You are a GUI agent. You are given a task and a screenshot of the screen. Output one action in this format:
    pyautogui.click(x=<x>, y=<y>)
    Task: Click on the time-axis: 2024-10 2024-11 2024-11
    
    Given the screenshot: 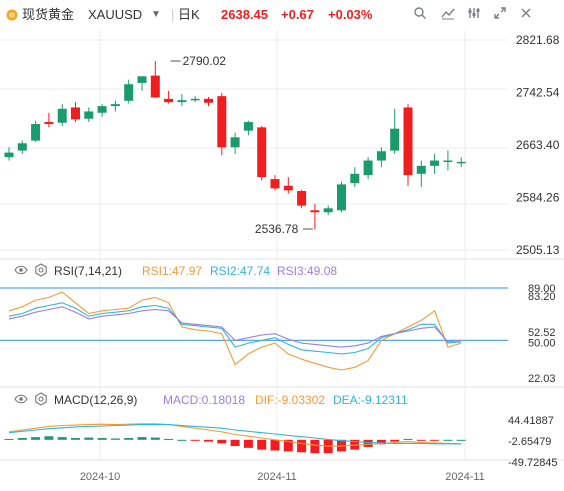 What is the action you would take?
    pyautogui.click(x=282, y=477)
    